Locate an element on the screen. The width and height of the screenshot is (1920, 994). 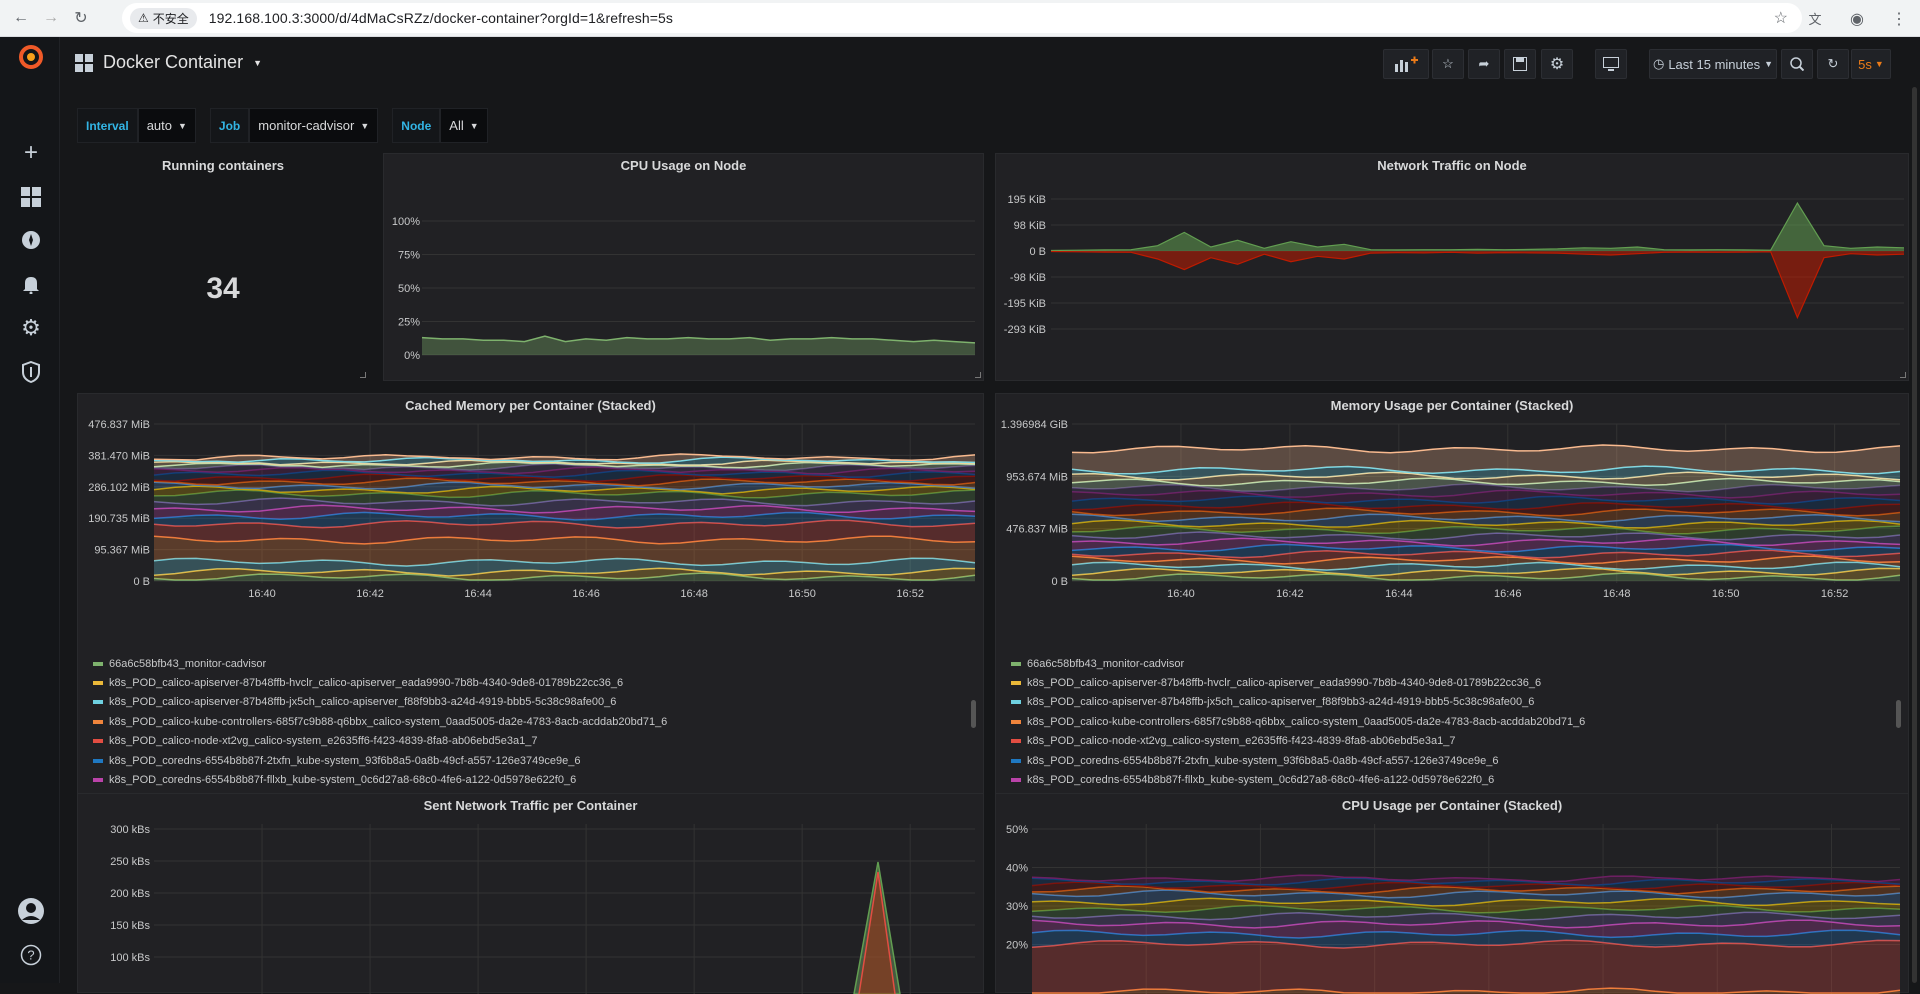
cycle-view-mode-button is located at coordinates (1611, 64).